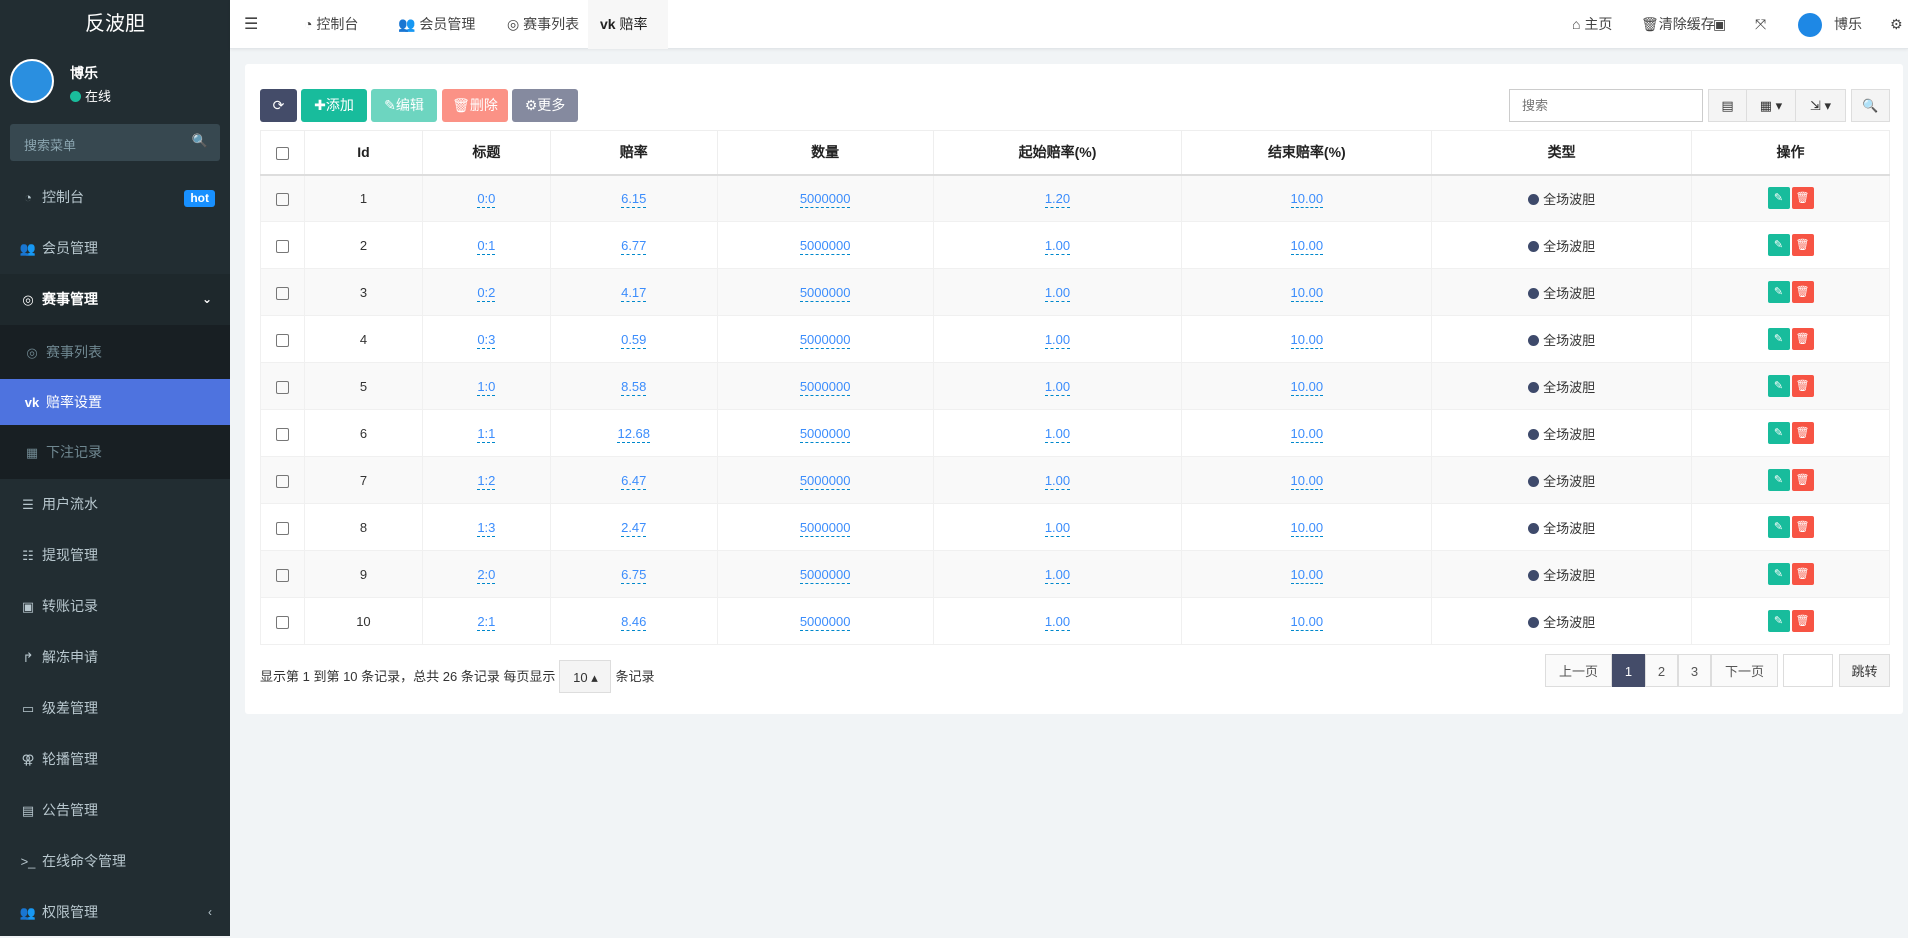 The width and height of the screenshot is (1908, 938). Describe the element at coordinates (1694, 670) in the screenshot. I see `page-3-button: 3` at that location.